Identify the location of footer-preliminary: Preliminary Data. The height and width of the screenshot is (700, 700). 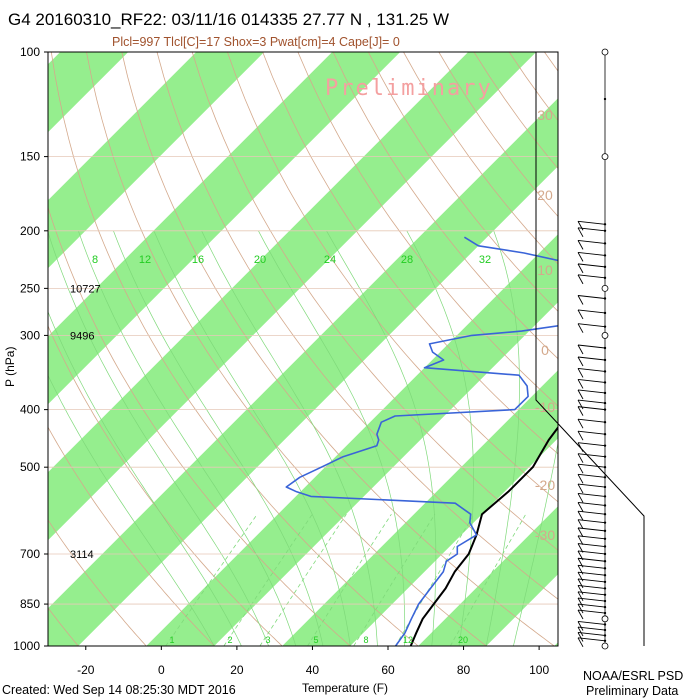
(632, 691).